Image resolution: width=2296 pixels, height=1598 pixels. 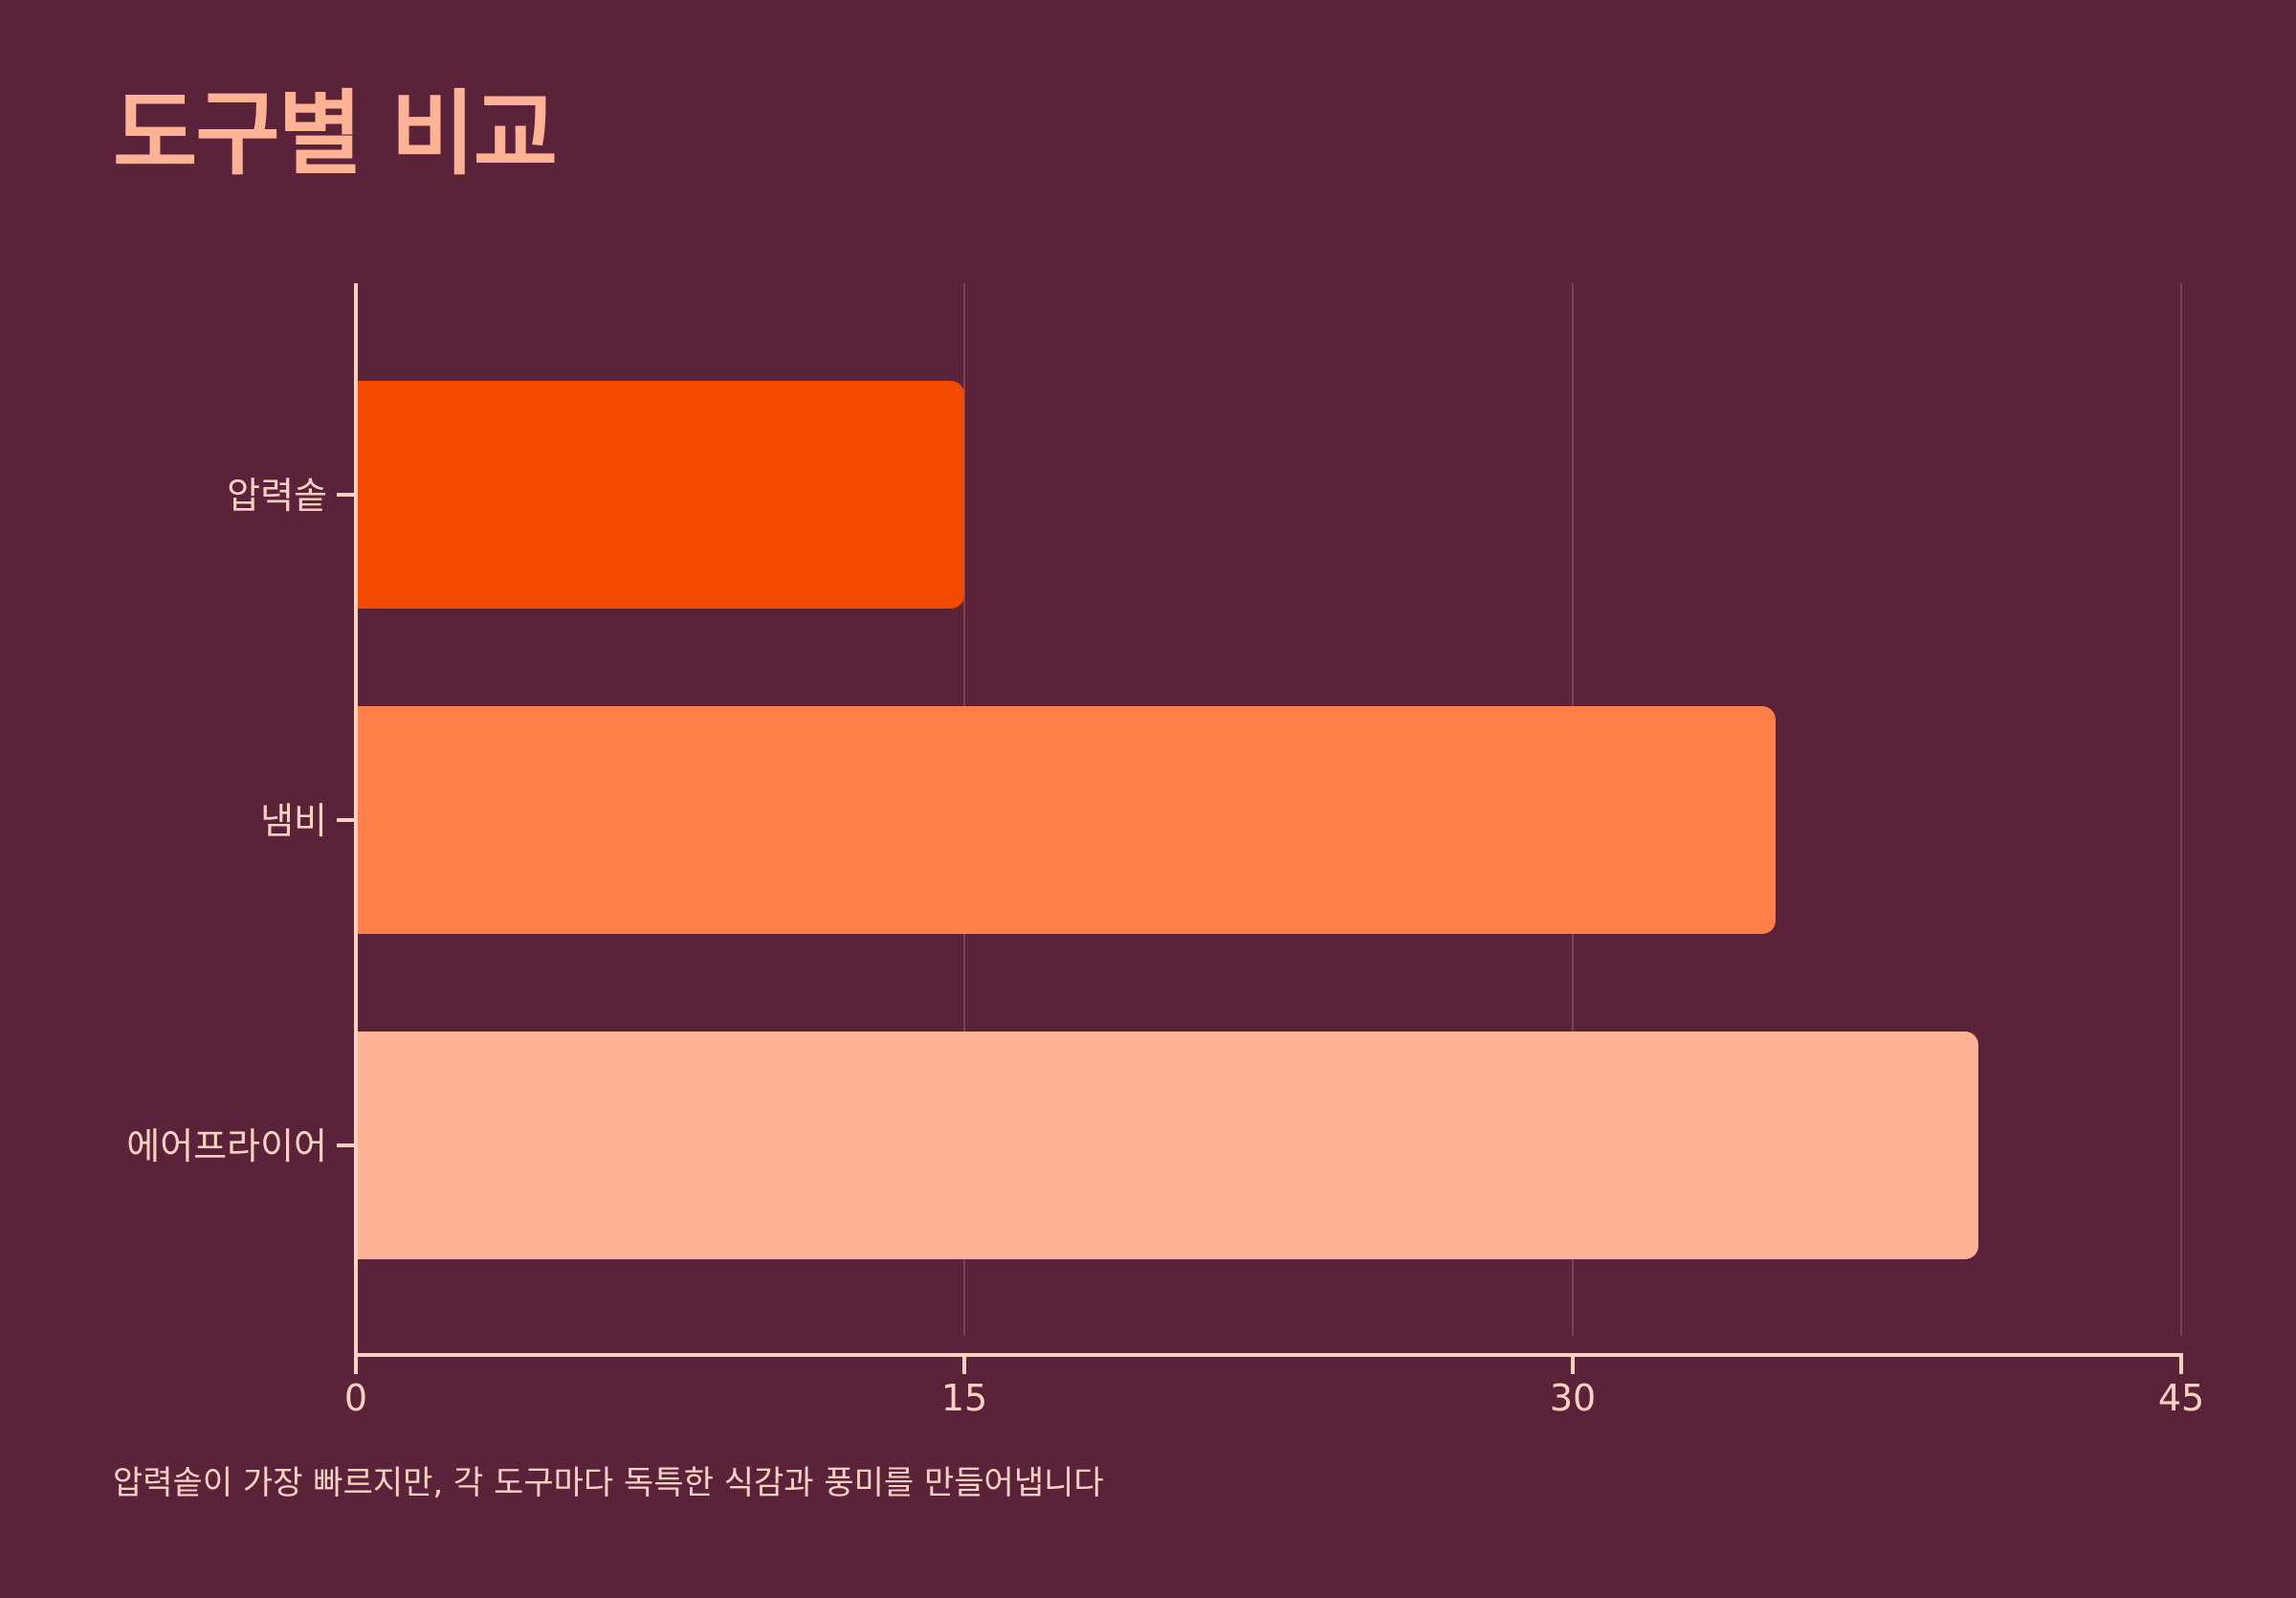 What do you see at coordinates (356, 1398) in the screenshot?
I see `x-tick-label: 0` at bounding box center [356, 1398].